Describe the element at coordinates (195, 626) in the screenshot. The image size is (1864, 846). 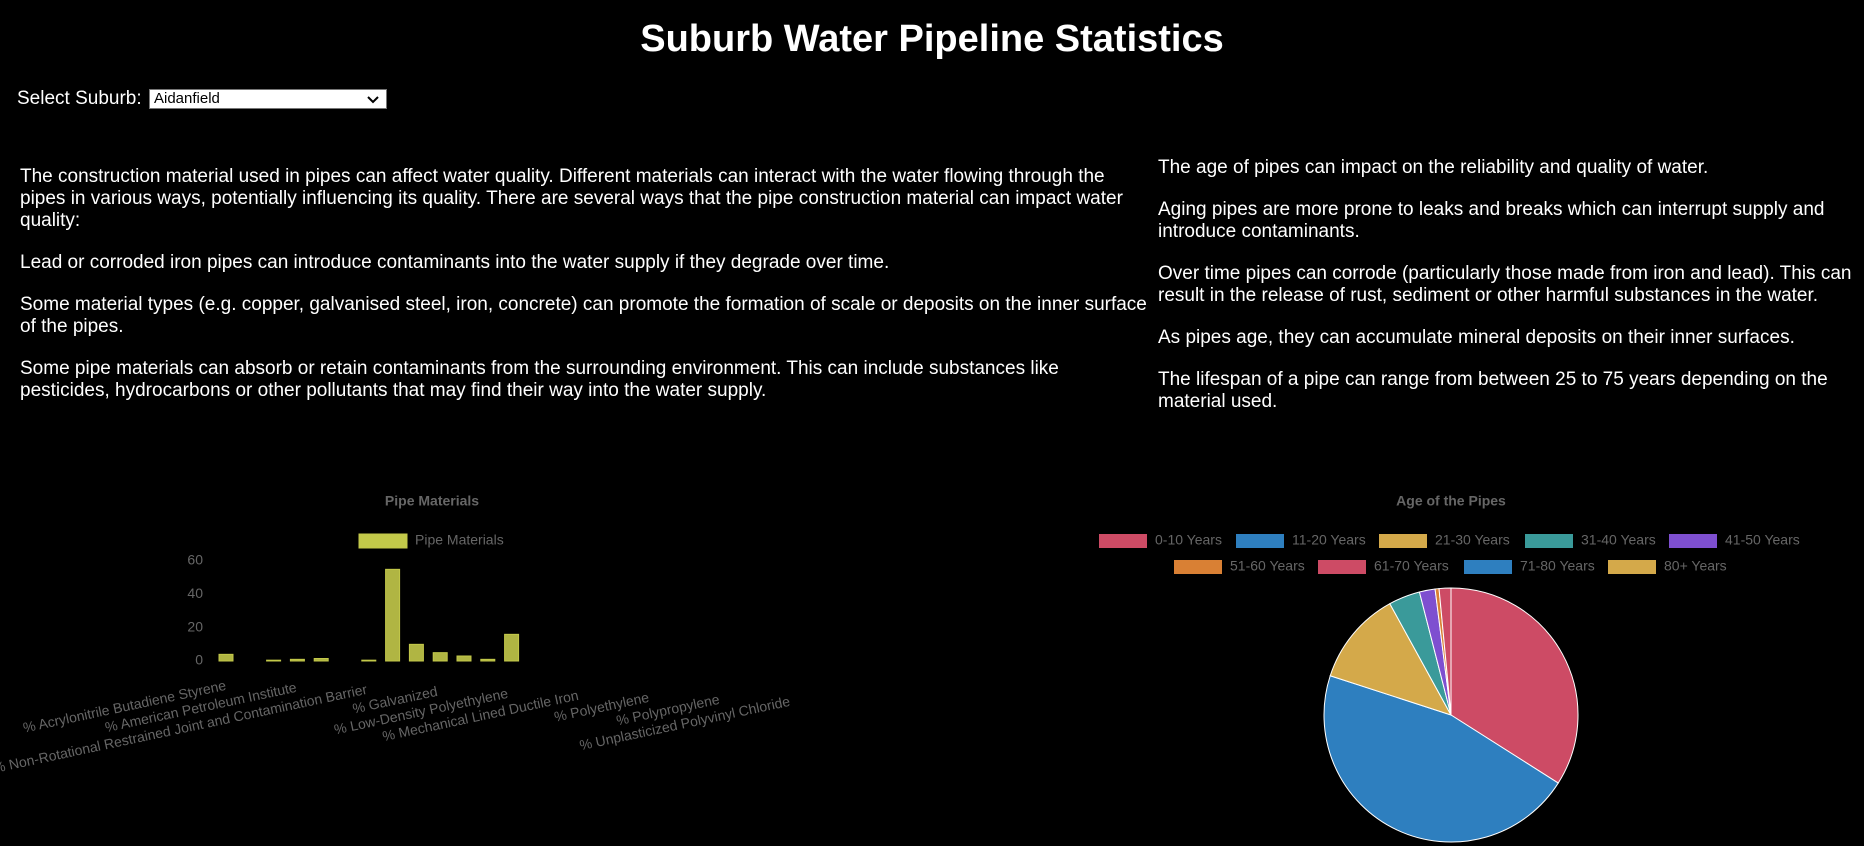
I see `y-tick-label: 20` at that location.